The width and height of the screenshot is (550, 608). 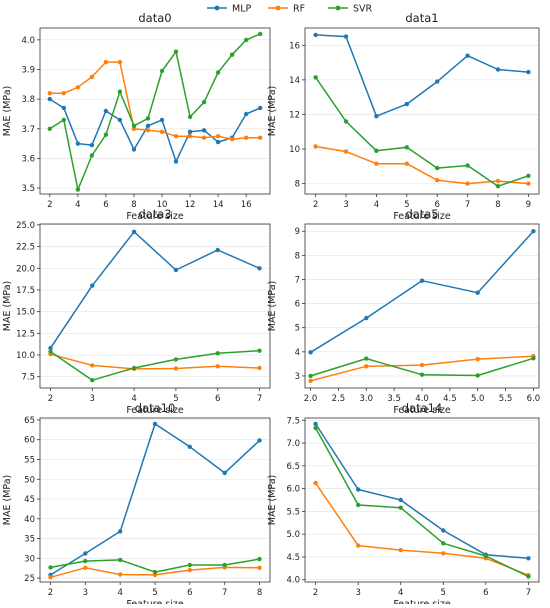 I want to click on legend-marker-mlp, so click(x=217, y=8).